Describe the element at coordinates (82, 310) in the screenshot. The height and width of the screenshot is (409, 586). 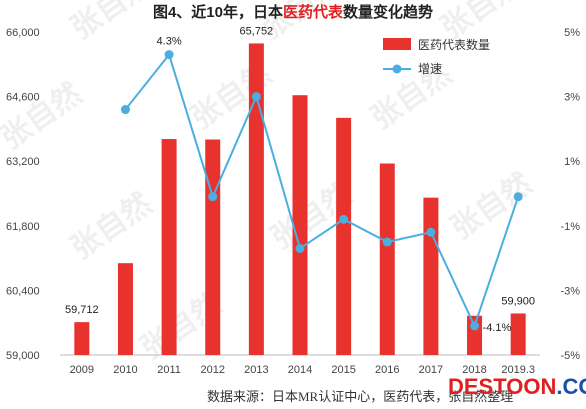
I see `data-label: 59,712` at that location.